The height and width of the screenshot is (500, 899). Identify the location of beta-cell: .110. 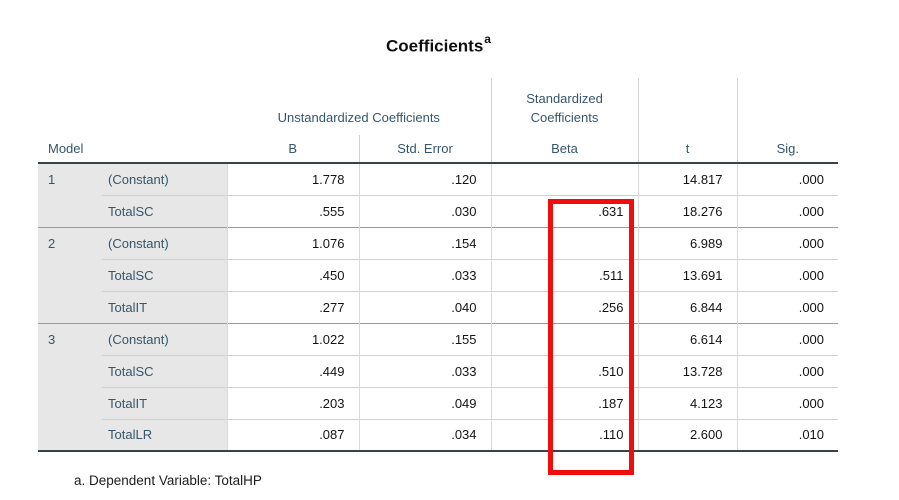
(564, 435).